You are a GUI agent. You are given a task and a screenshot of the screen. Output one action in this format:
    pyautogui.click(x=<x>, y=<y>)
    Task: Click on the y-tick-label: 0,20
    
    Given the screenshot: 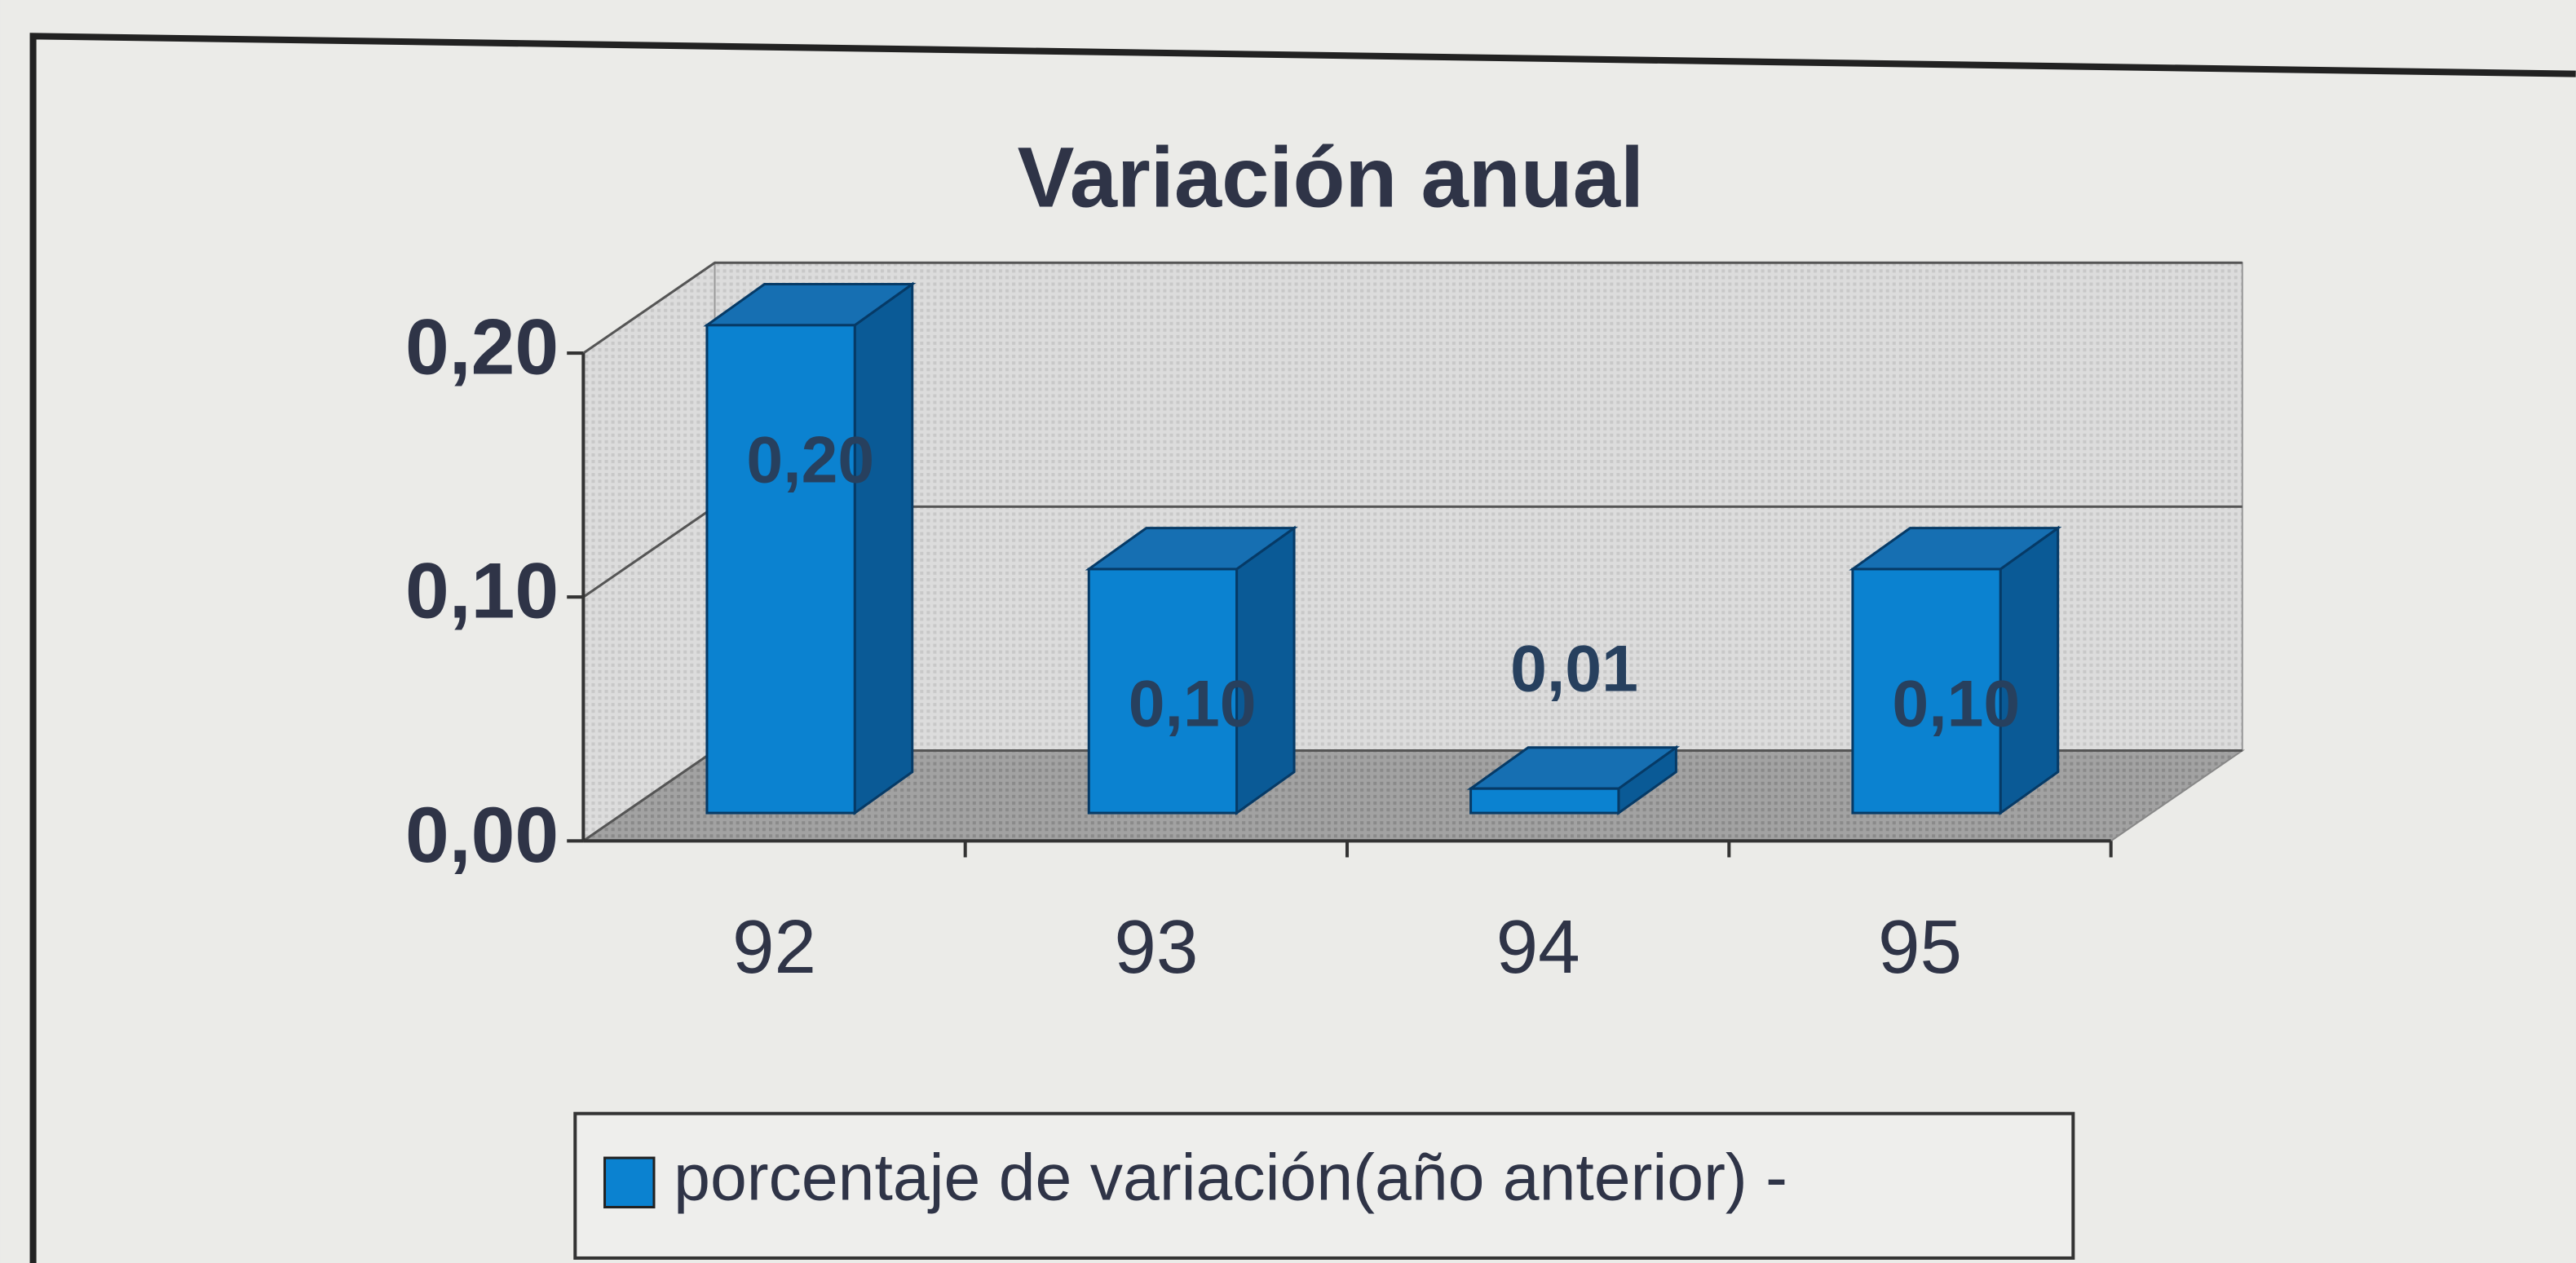 What is the action you would take?
    pyautogui.click(x=482, y=347)
    